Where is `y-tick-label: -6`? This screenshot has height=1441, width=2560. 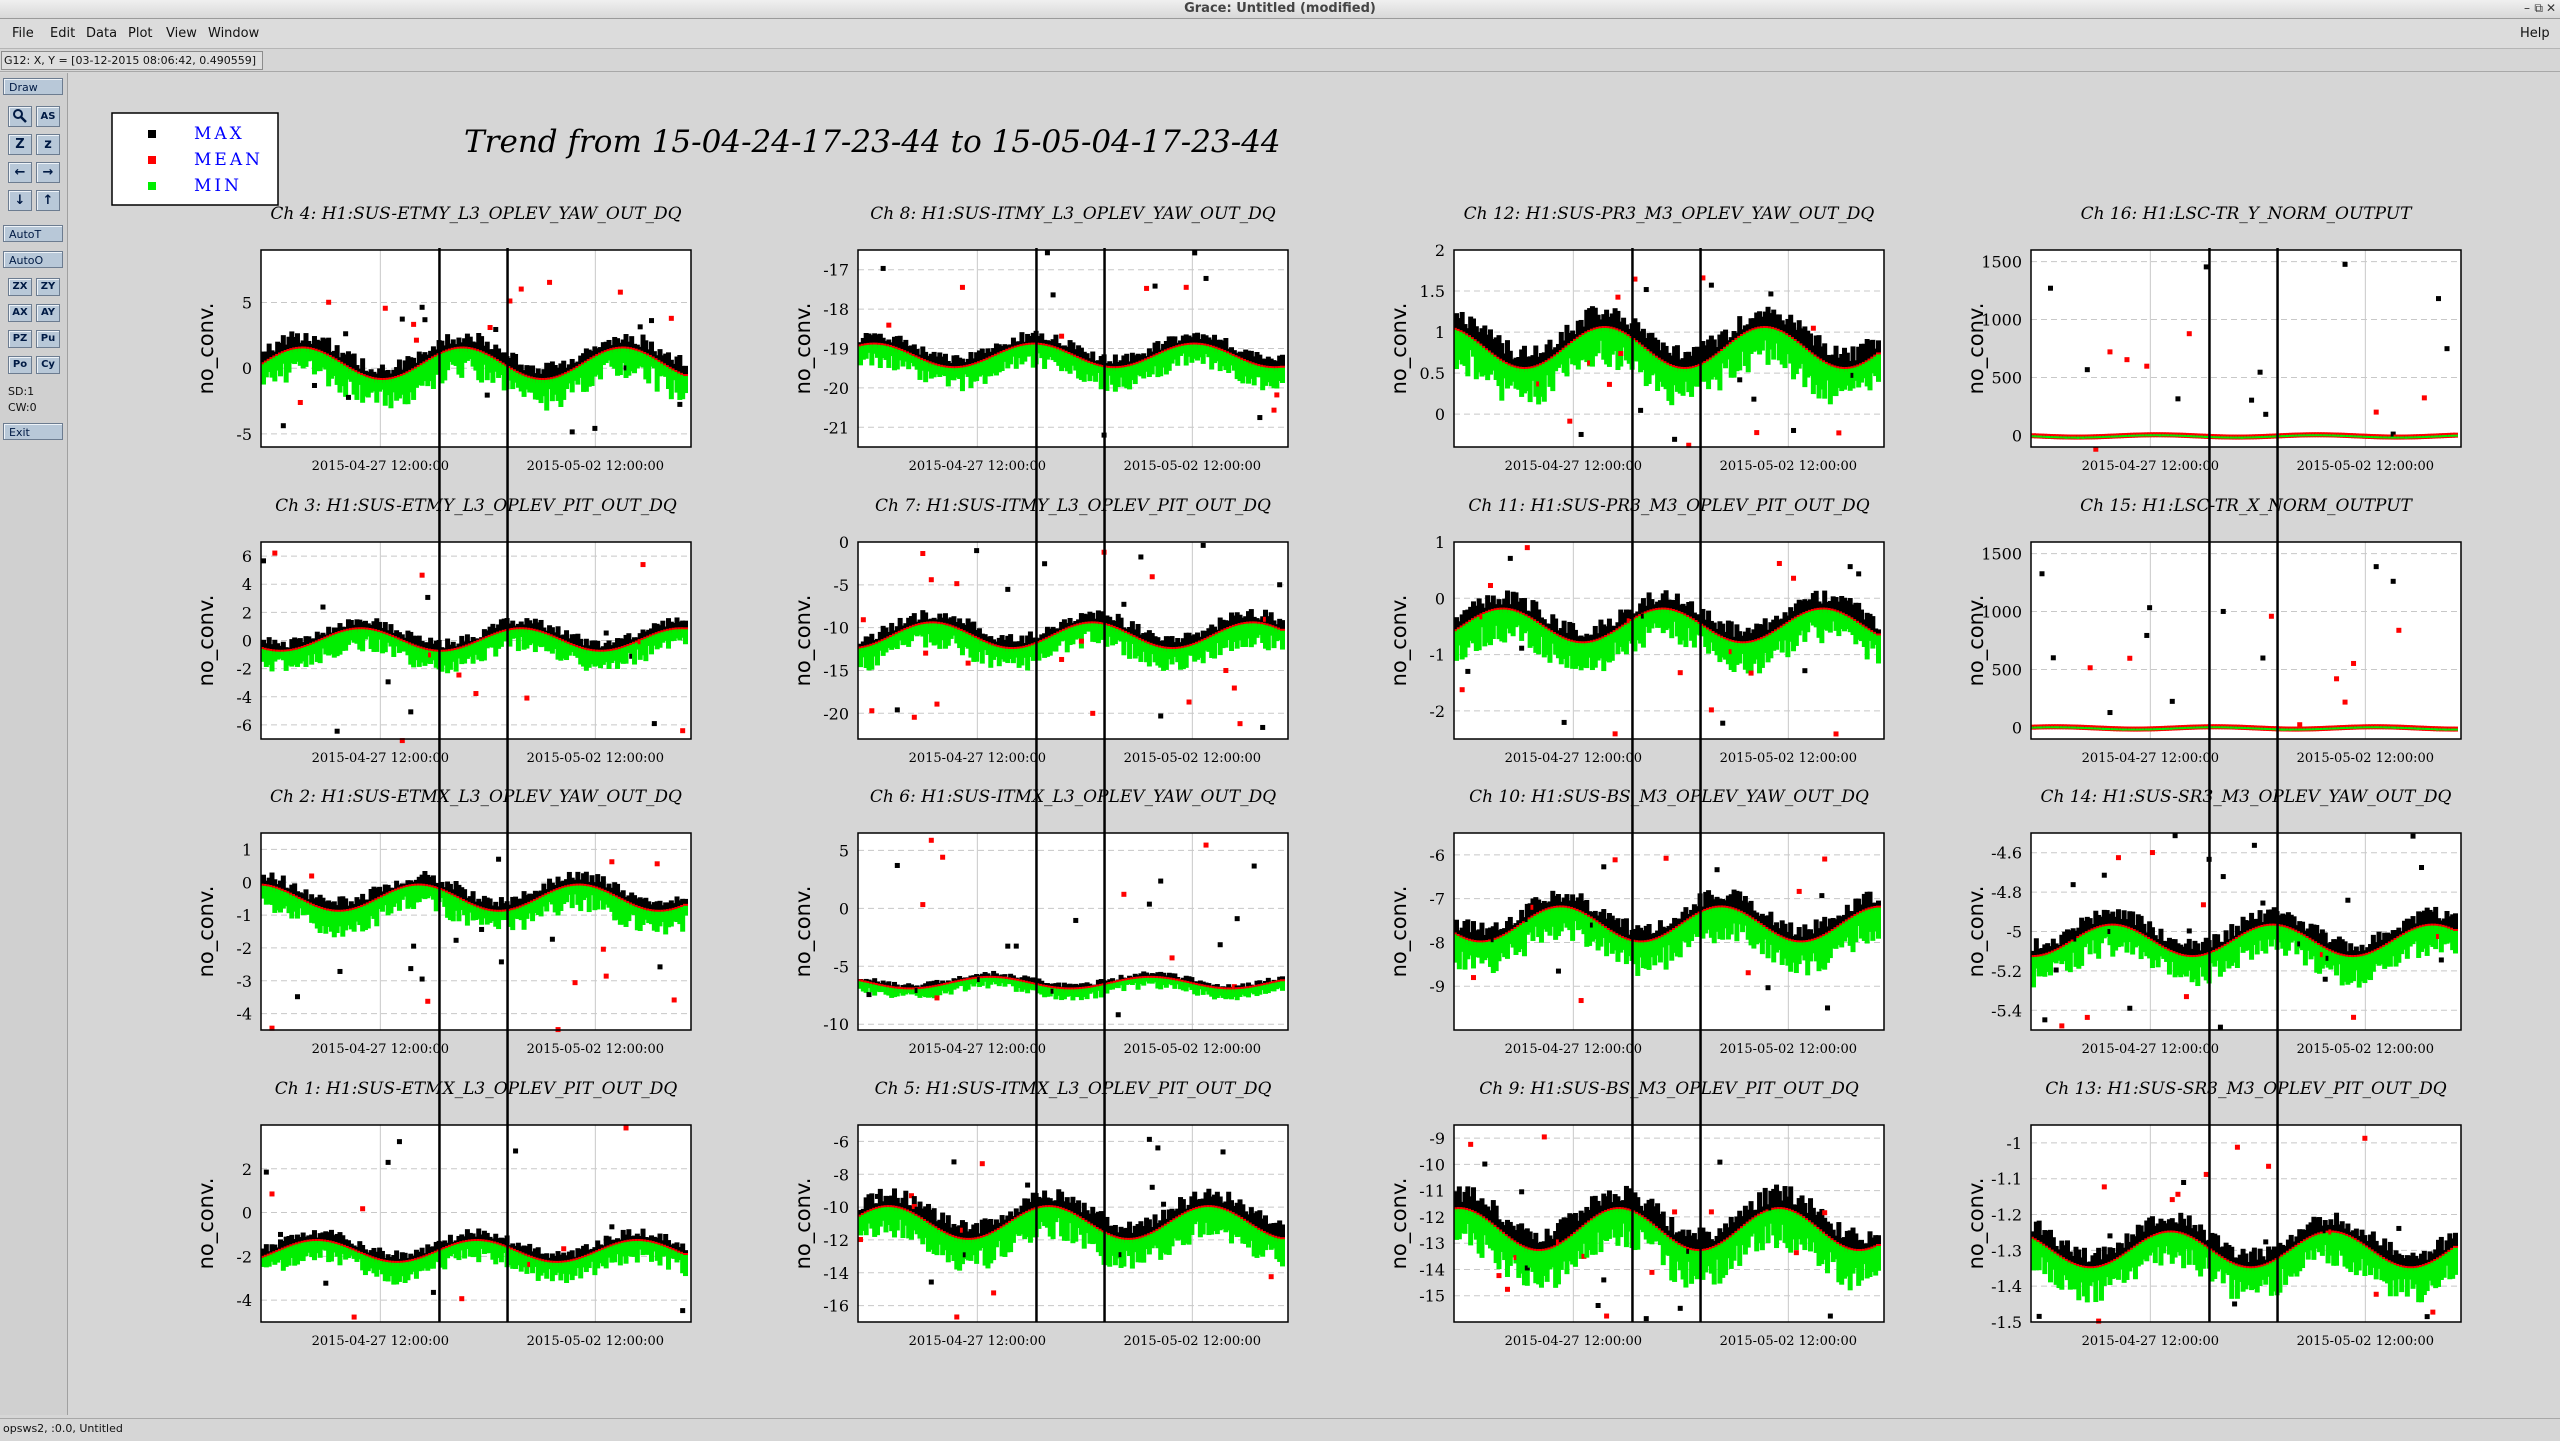 y-tick-label: -6 is located at coordinates (1437, 855).